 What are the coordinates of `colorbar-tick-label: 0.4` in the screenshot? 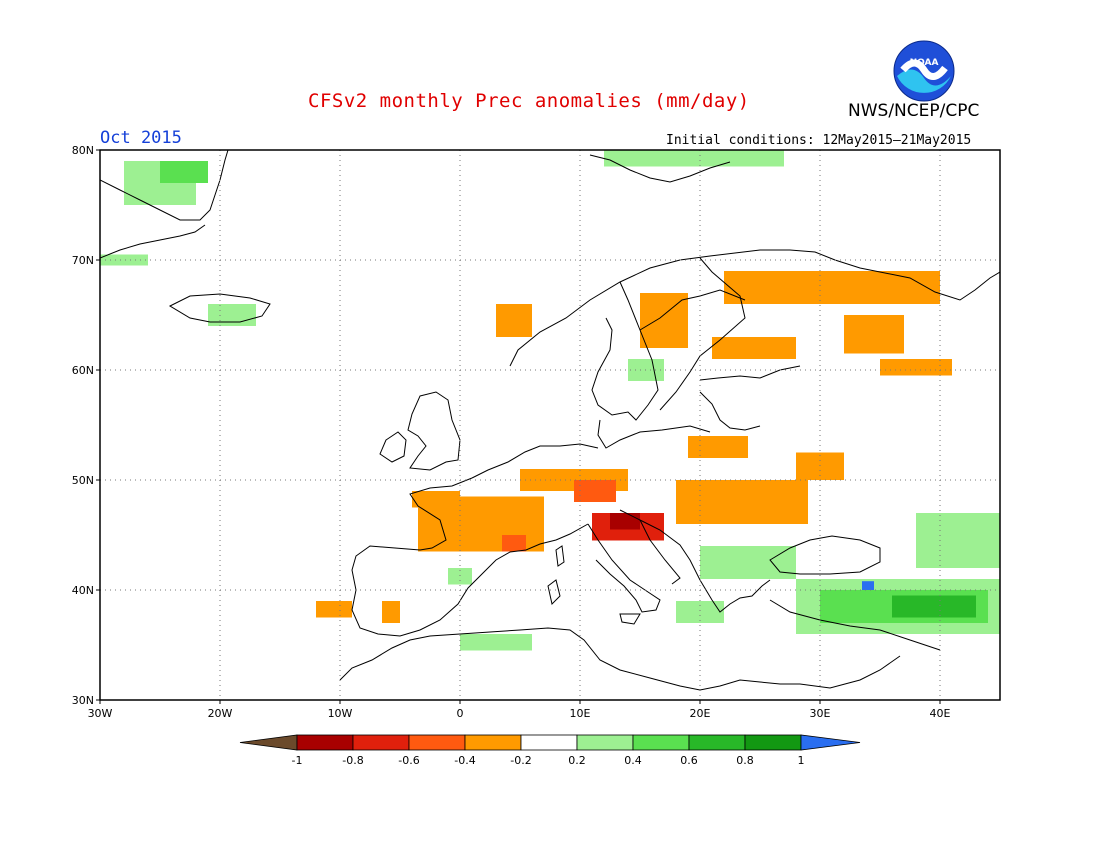 It's located at (633, 760).